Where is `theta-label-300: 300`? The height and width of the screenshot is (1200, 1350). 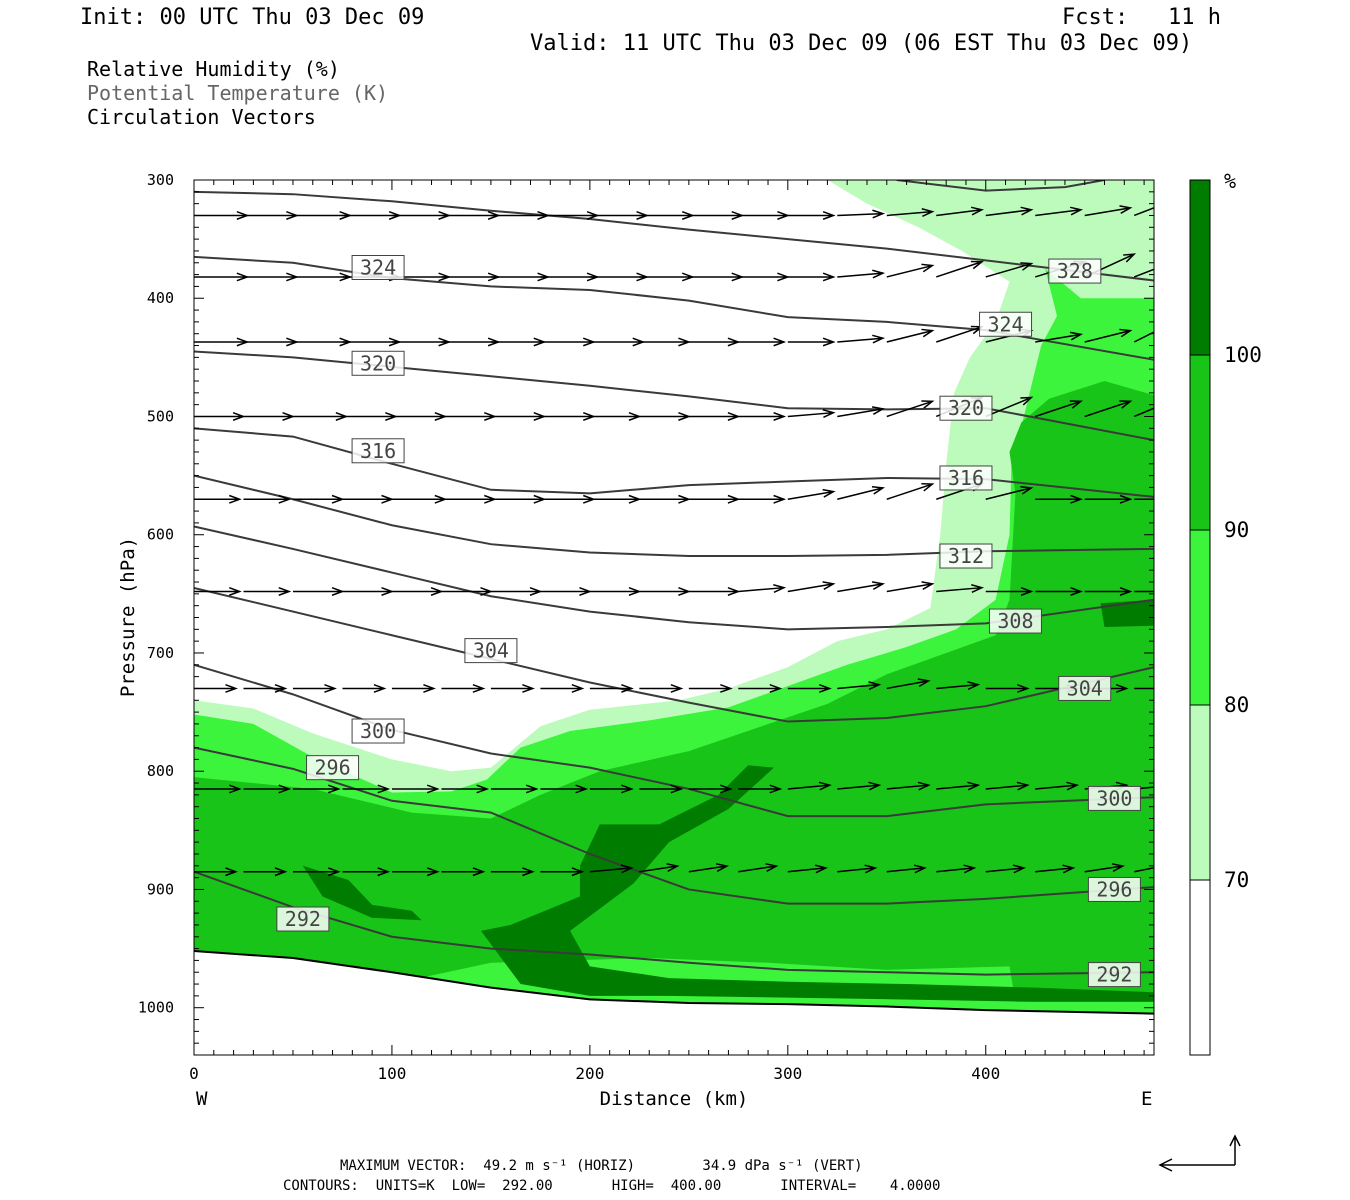 theta-label-300: 300 is located at coordinates (378, 731).